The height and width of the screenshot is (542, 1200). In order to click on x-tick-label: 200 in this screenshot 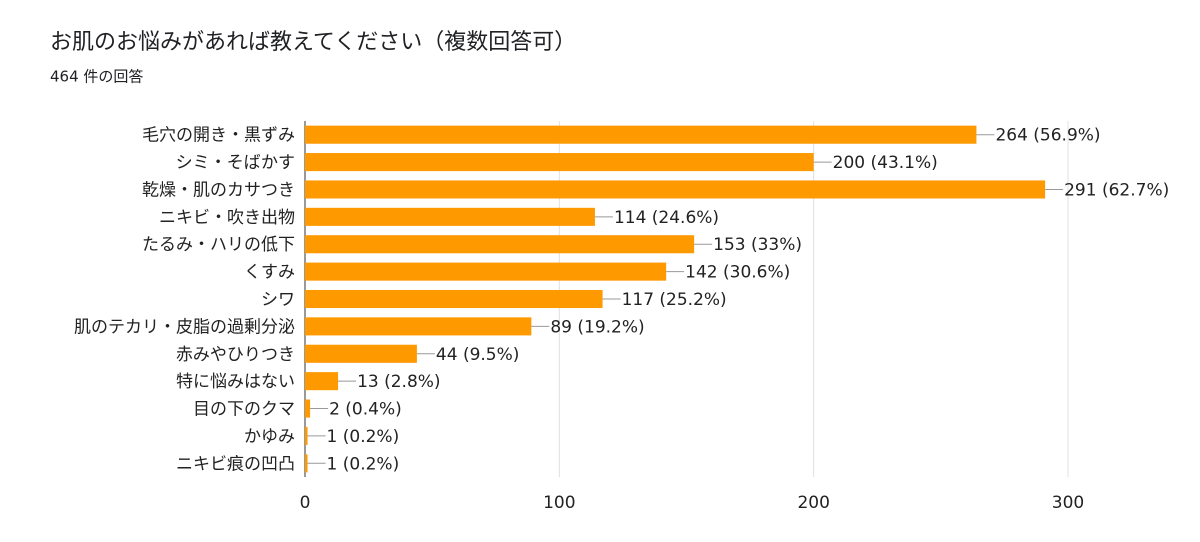, I will do `click(813, 503)`.